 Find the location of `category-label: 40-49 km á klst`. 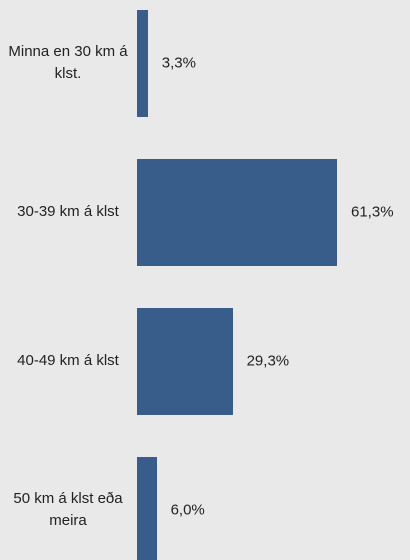

category-label: 40-49 km á klst is located at coordinates (68, 360).